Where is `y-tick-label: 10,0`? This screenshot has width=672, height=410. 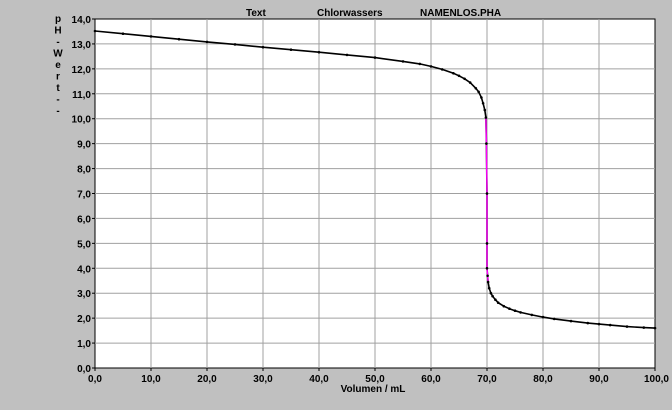
y-tick-label: 10,0 is located at coordinates (82, 120).